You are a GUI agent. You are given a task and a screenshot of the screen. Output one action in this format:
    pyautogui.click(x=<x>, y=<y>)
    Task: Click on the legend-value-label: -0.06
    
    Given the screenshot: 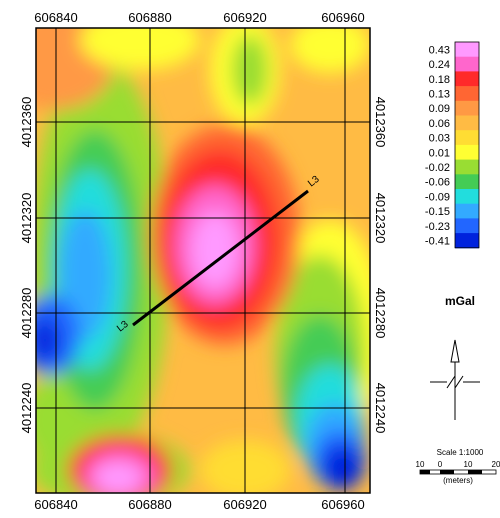 What is the action you would take?
    pyautogui.click(x=437, y=183)
    